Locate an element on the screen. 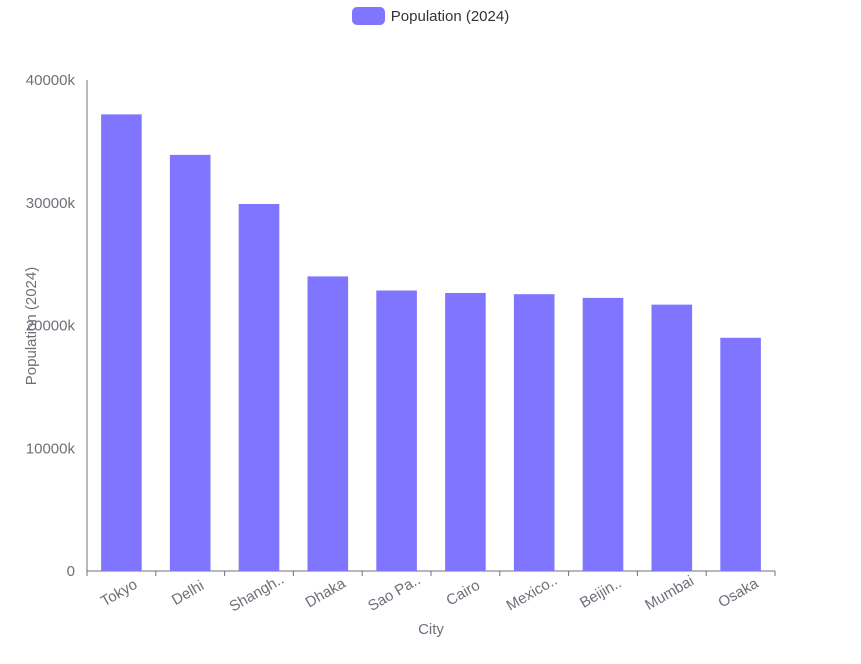 Image resolution: width=861 pixels, height=664 pixels. y-tick-label: 40000k is located at coordinates (51, 80).